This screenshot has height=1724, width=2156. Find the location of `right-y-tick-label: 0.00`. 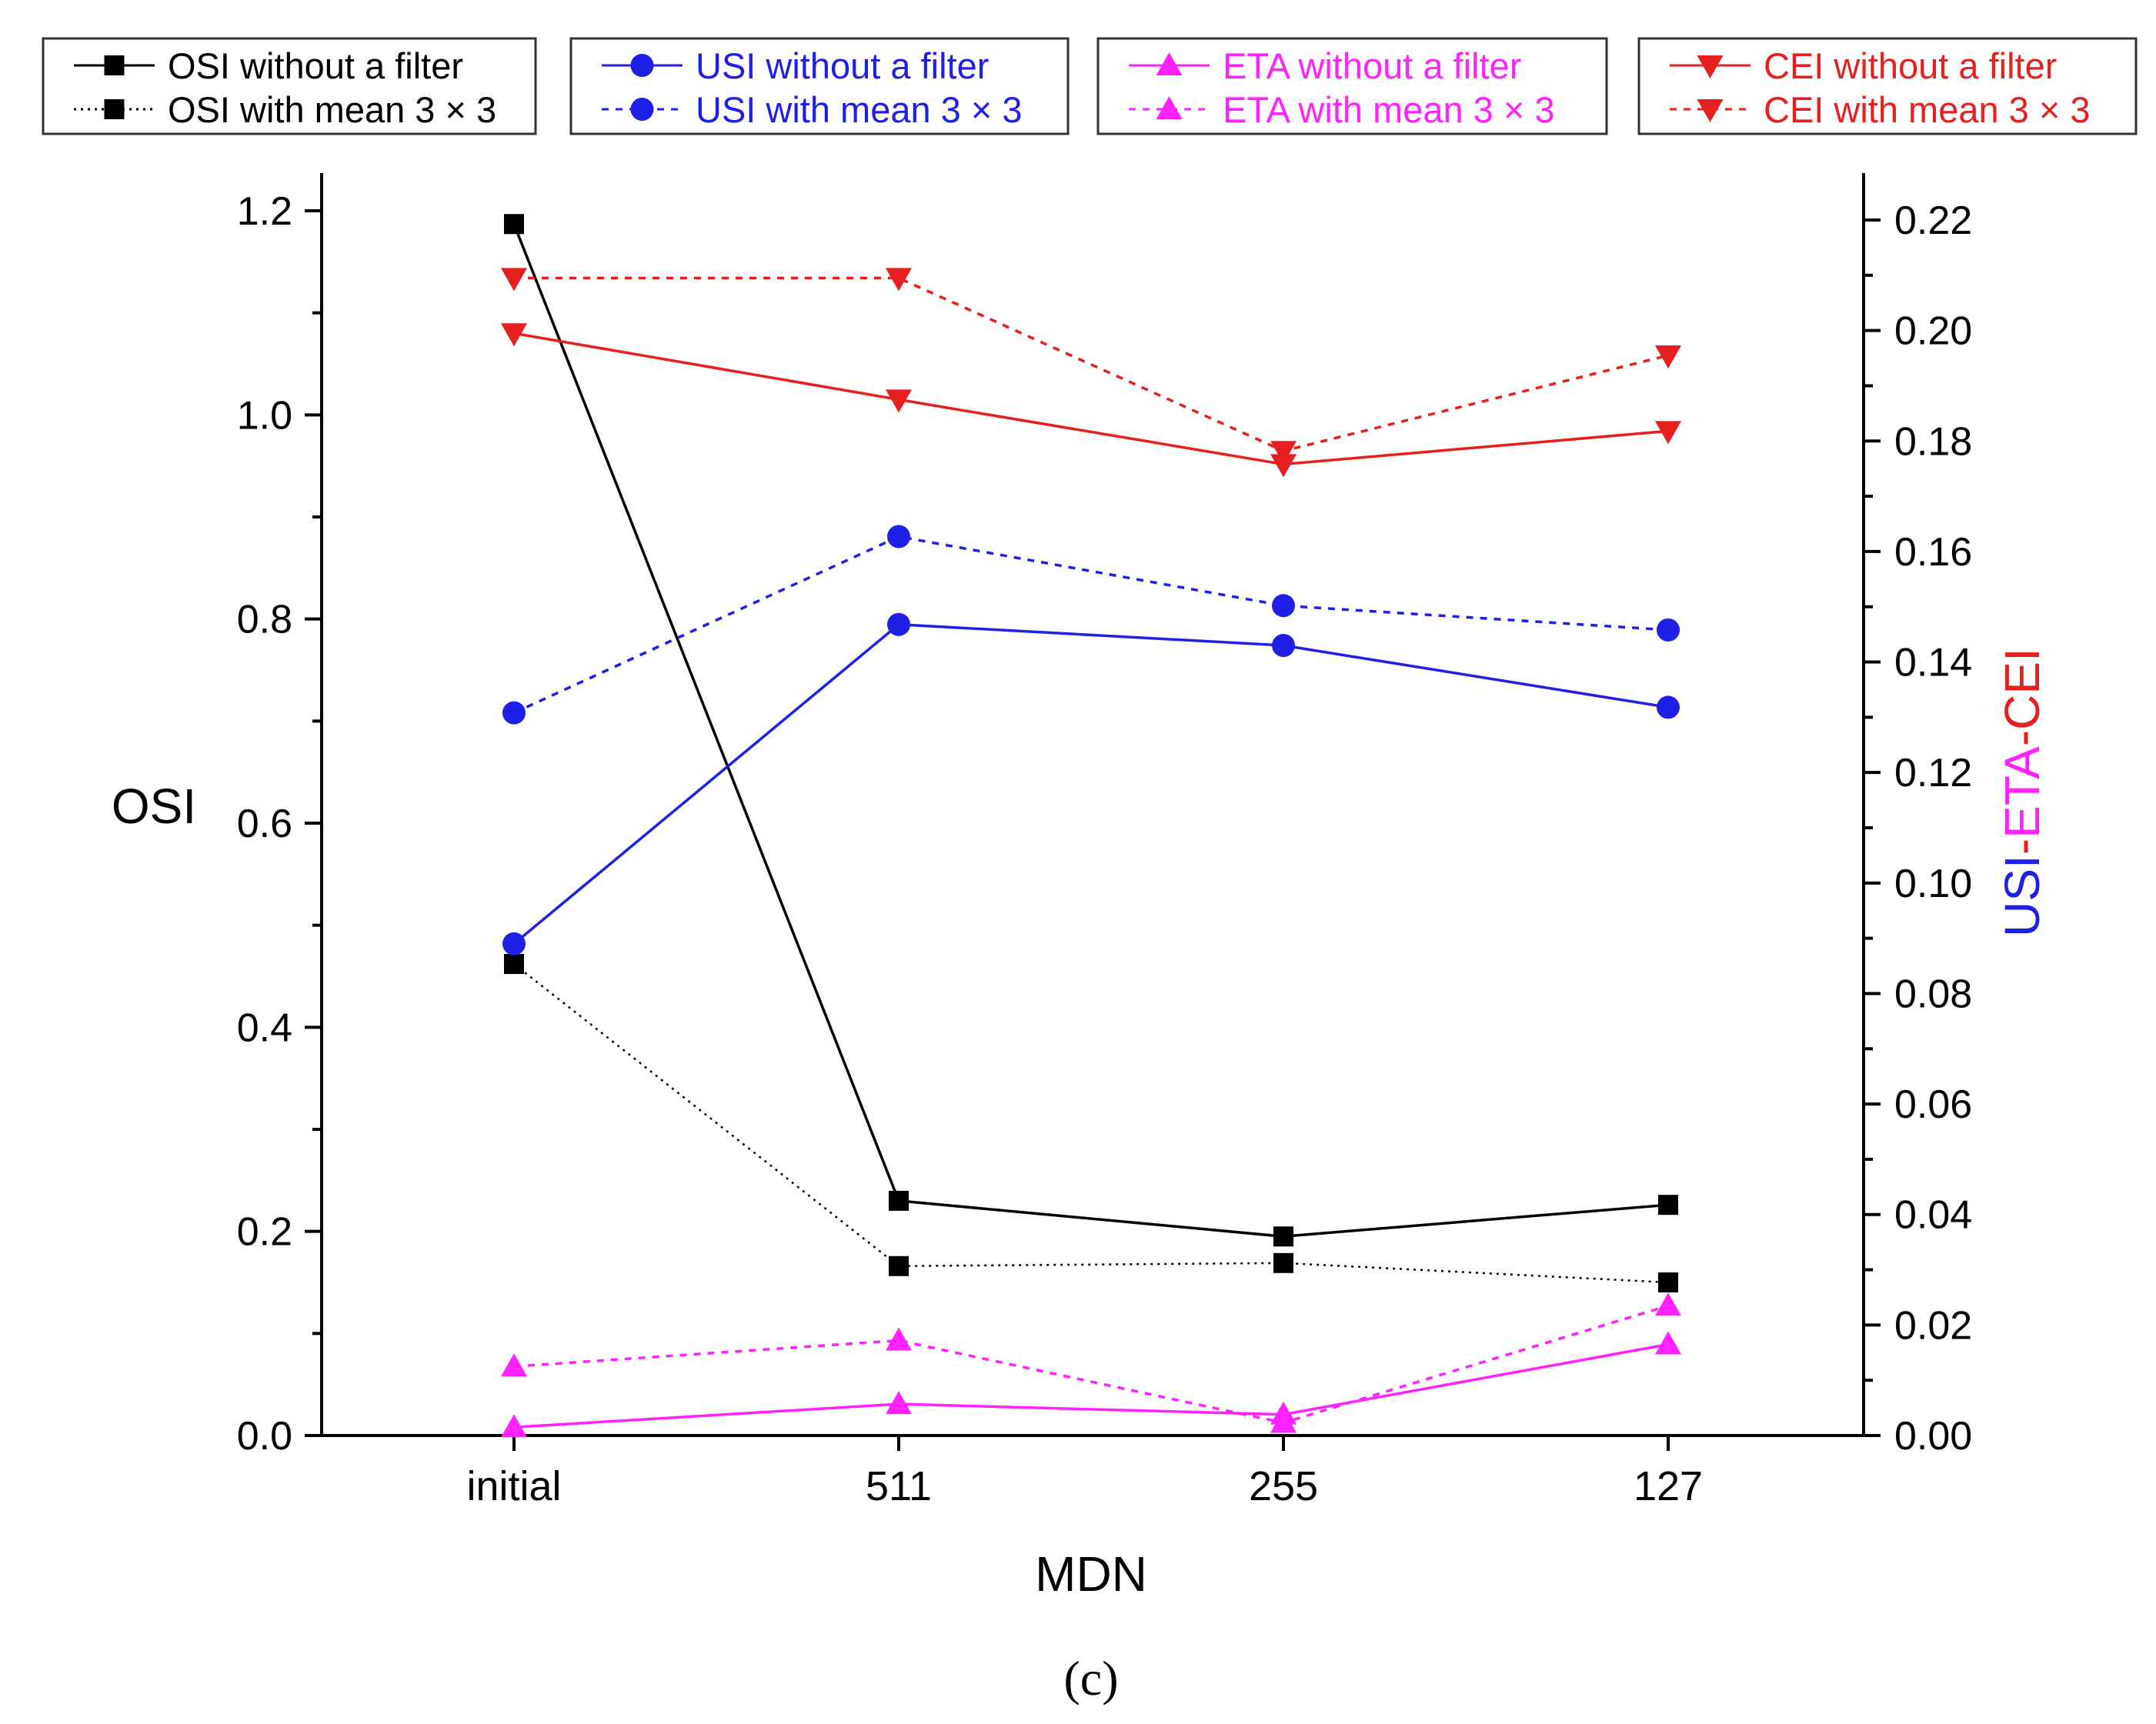

right-y-tick-label: 0.00 is located at coordinates (1933, 1437).